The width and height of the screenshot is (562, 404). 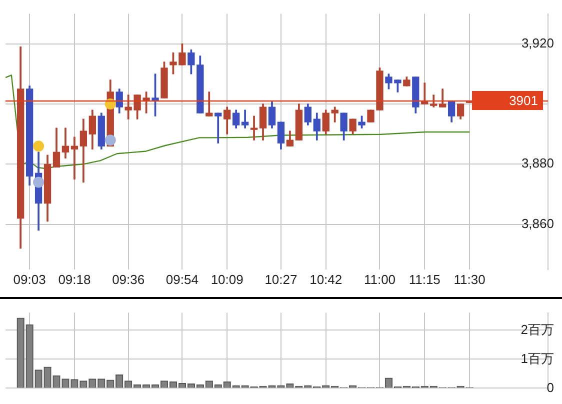 What do you see at coordinates (470, 279) in the screenshot?
I see `x-tick-label: 11:30` at bounding box center [470, 279].